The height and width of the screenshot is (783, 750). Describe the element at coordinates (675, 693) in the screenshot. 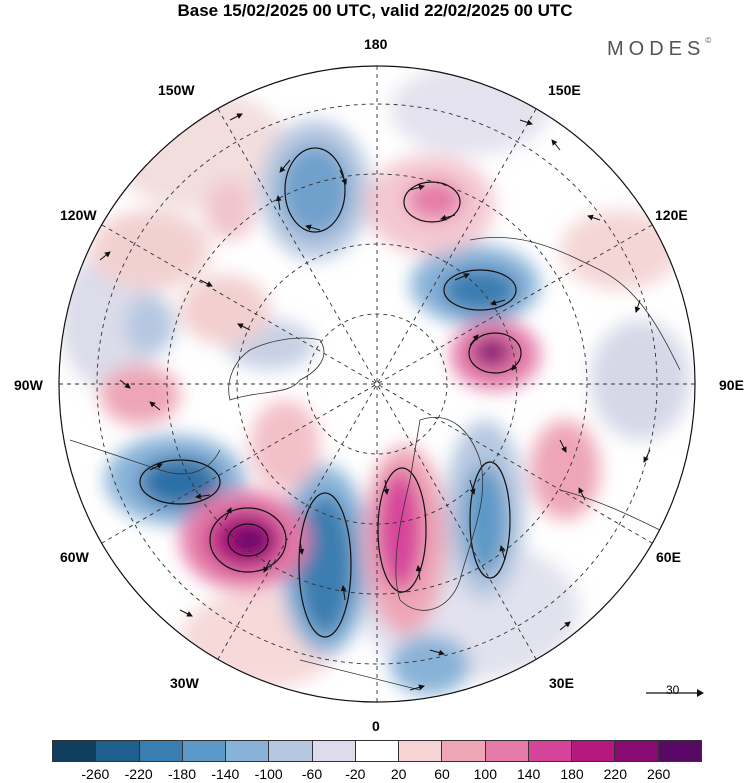

I see `reference-vector-arrow` at that location.